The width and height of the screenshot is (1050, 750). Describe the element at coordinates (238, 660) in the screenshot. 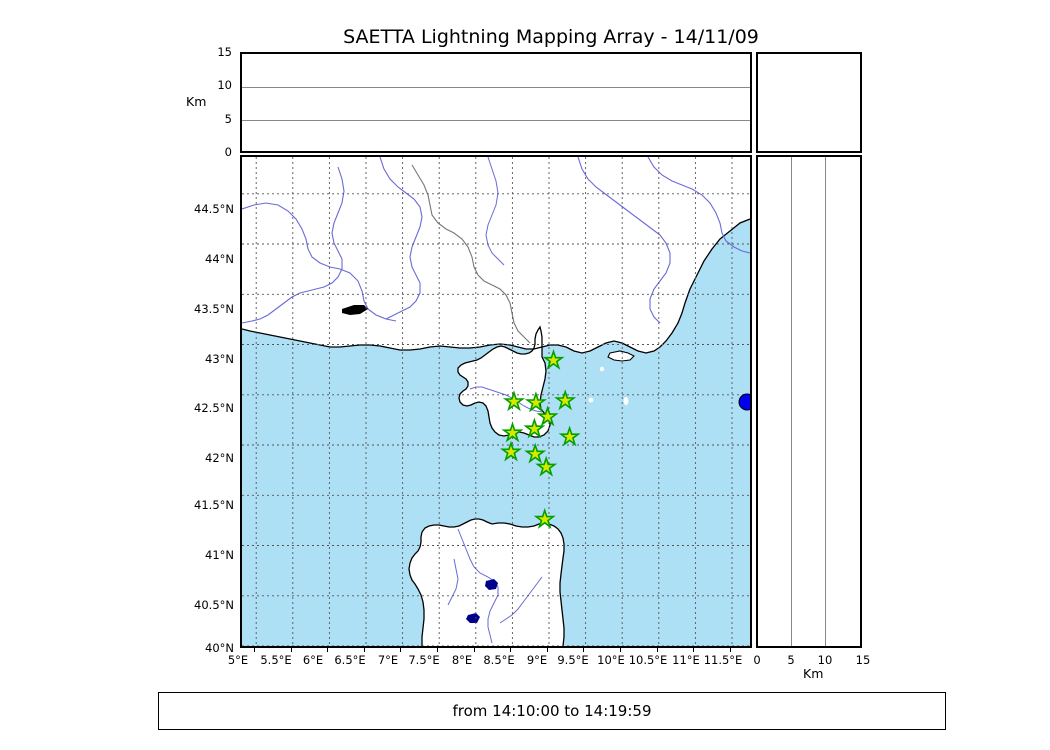

I see `lon-tick-5: 5°E` at that location.